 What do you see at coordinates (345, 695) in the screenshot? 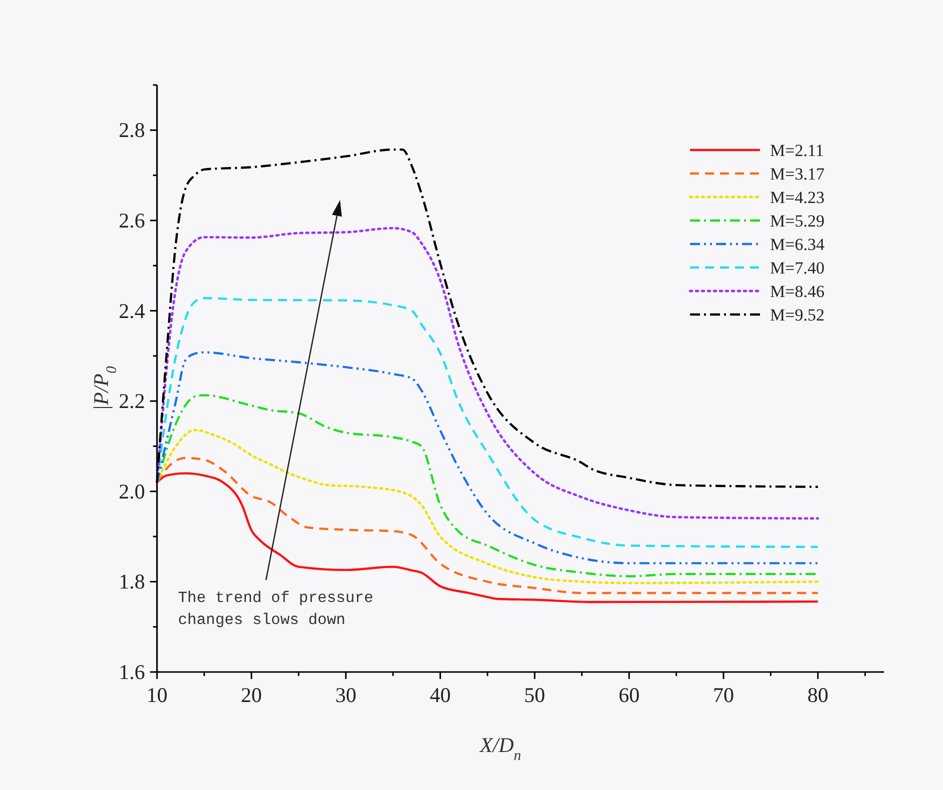
I see `x-tick-label: 30` at bounding box center [345, 695].